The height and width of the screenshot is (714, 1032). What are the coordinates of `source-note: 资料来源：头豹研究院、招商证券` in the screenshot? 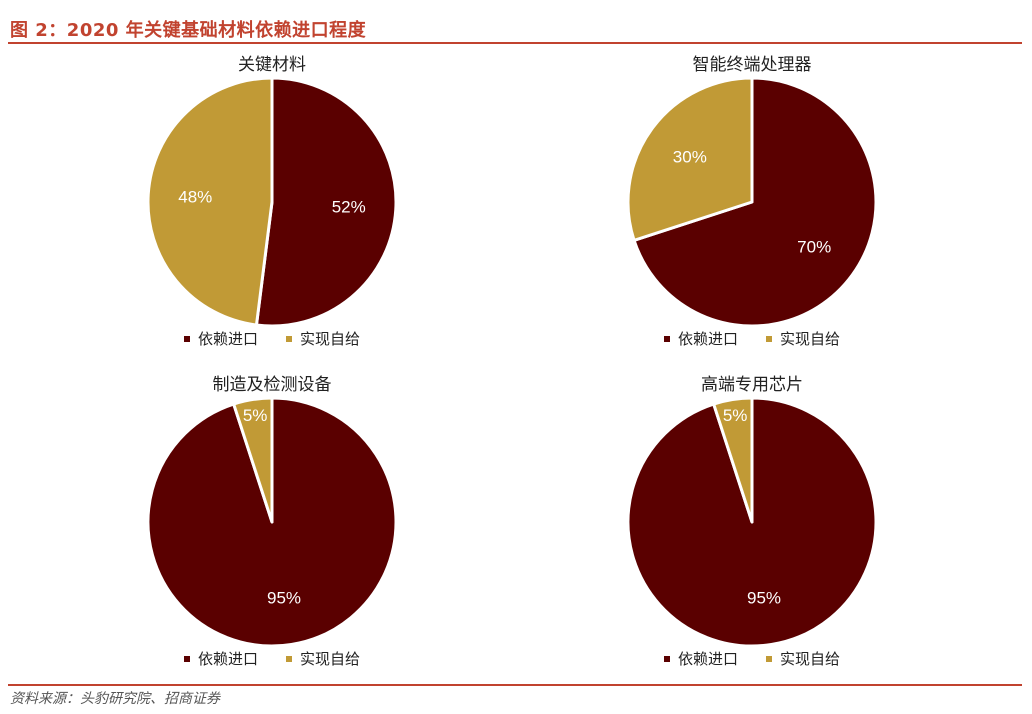 It's located at (115, 699).